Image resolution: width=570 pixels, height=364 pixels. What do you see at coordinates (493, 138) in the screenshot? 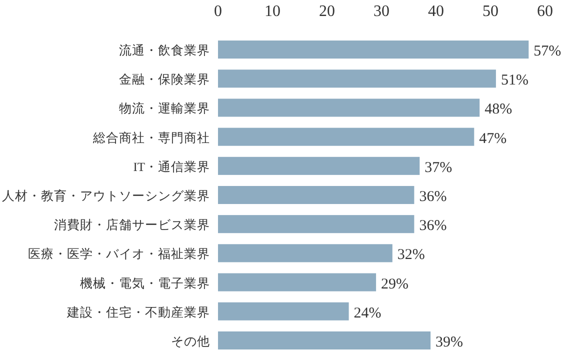
I see `data-label: 47%` at bounding box center [493, 138].